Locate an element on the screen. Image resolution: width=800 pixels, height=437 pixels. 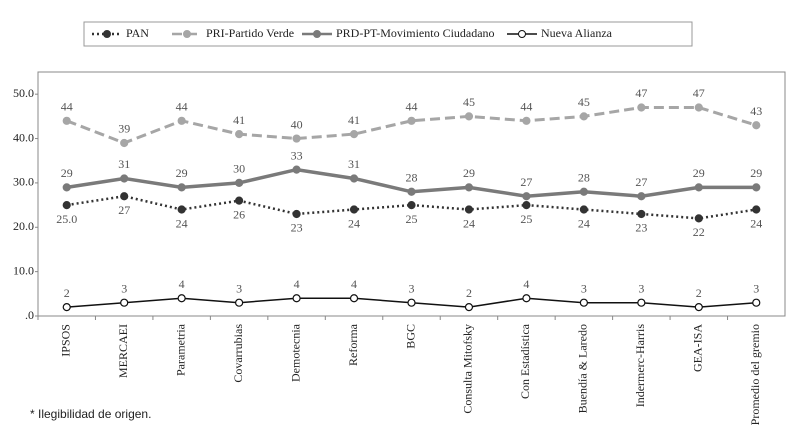
y-tick-label: 20.0 is located at coordinates (23, 226).